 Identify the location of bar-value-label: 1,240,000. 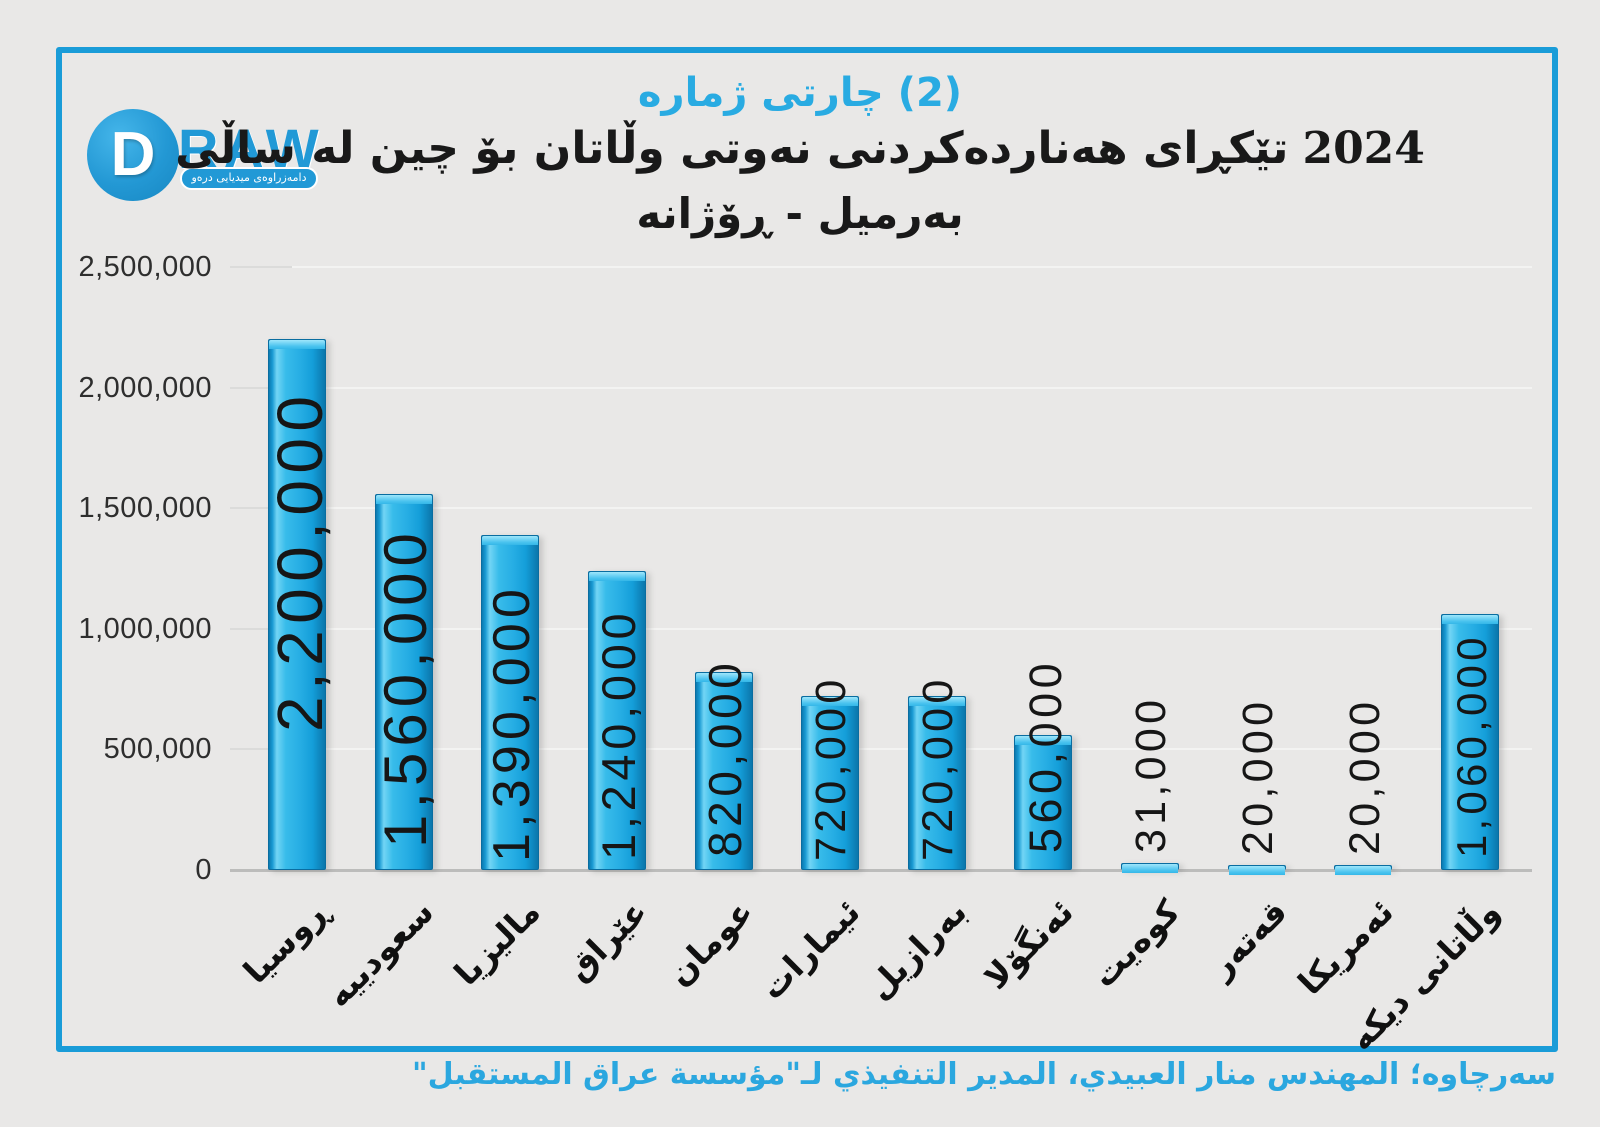
(618, 734).